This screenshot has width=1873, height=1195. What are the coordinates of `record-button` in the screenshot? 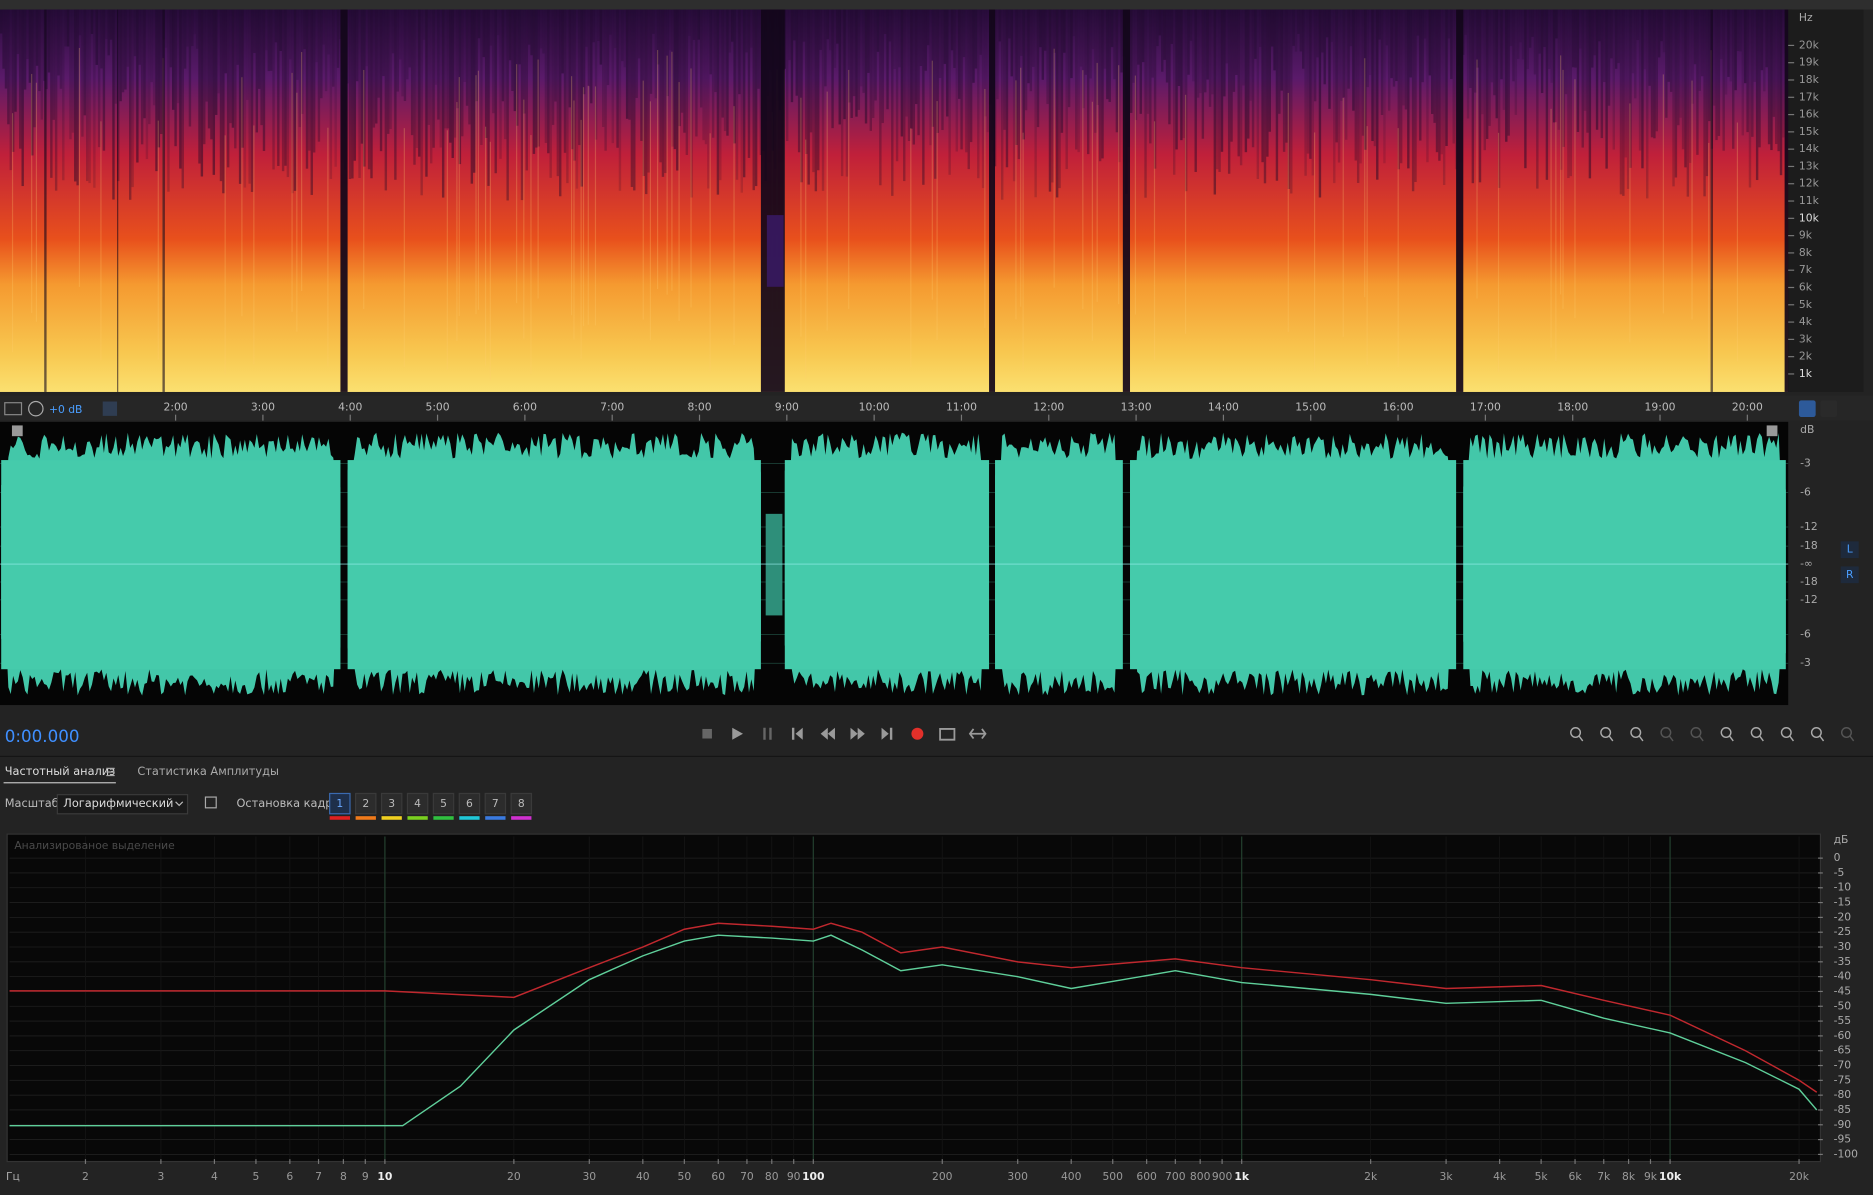 It's located at (917, 733).